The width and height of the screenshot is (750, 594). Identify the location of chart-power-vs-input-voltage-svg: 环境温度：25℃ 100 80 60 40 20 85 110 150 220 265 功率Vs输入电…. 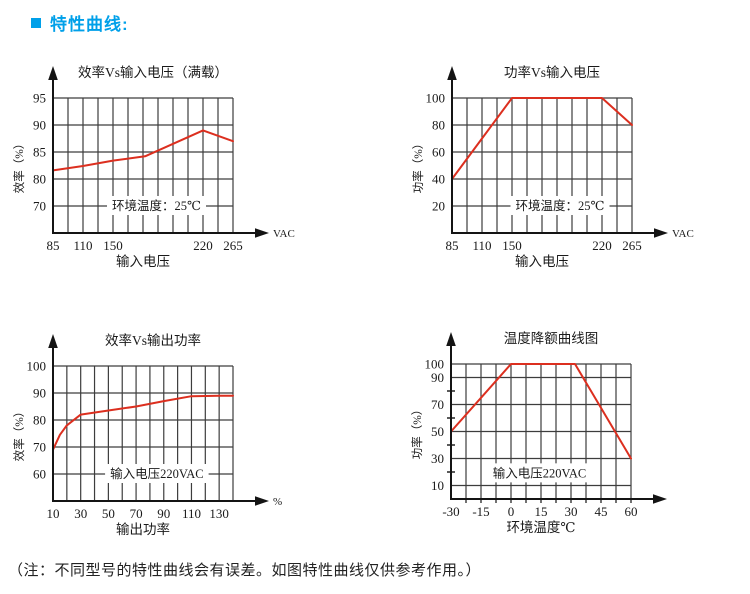
(552, 166).